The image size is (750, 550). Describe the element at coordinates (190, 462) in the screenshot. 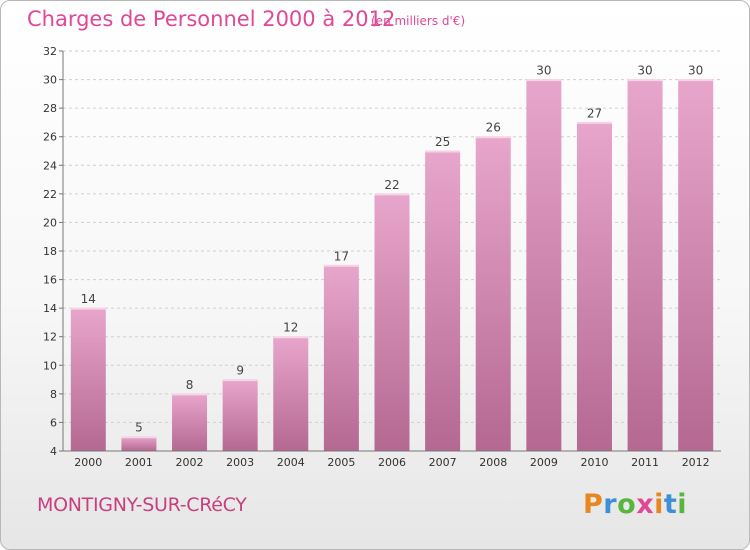

I see `x-tick-label: 2002` at that location.